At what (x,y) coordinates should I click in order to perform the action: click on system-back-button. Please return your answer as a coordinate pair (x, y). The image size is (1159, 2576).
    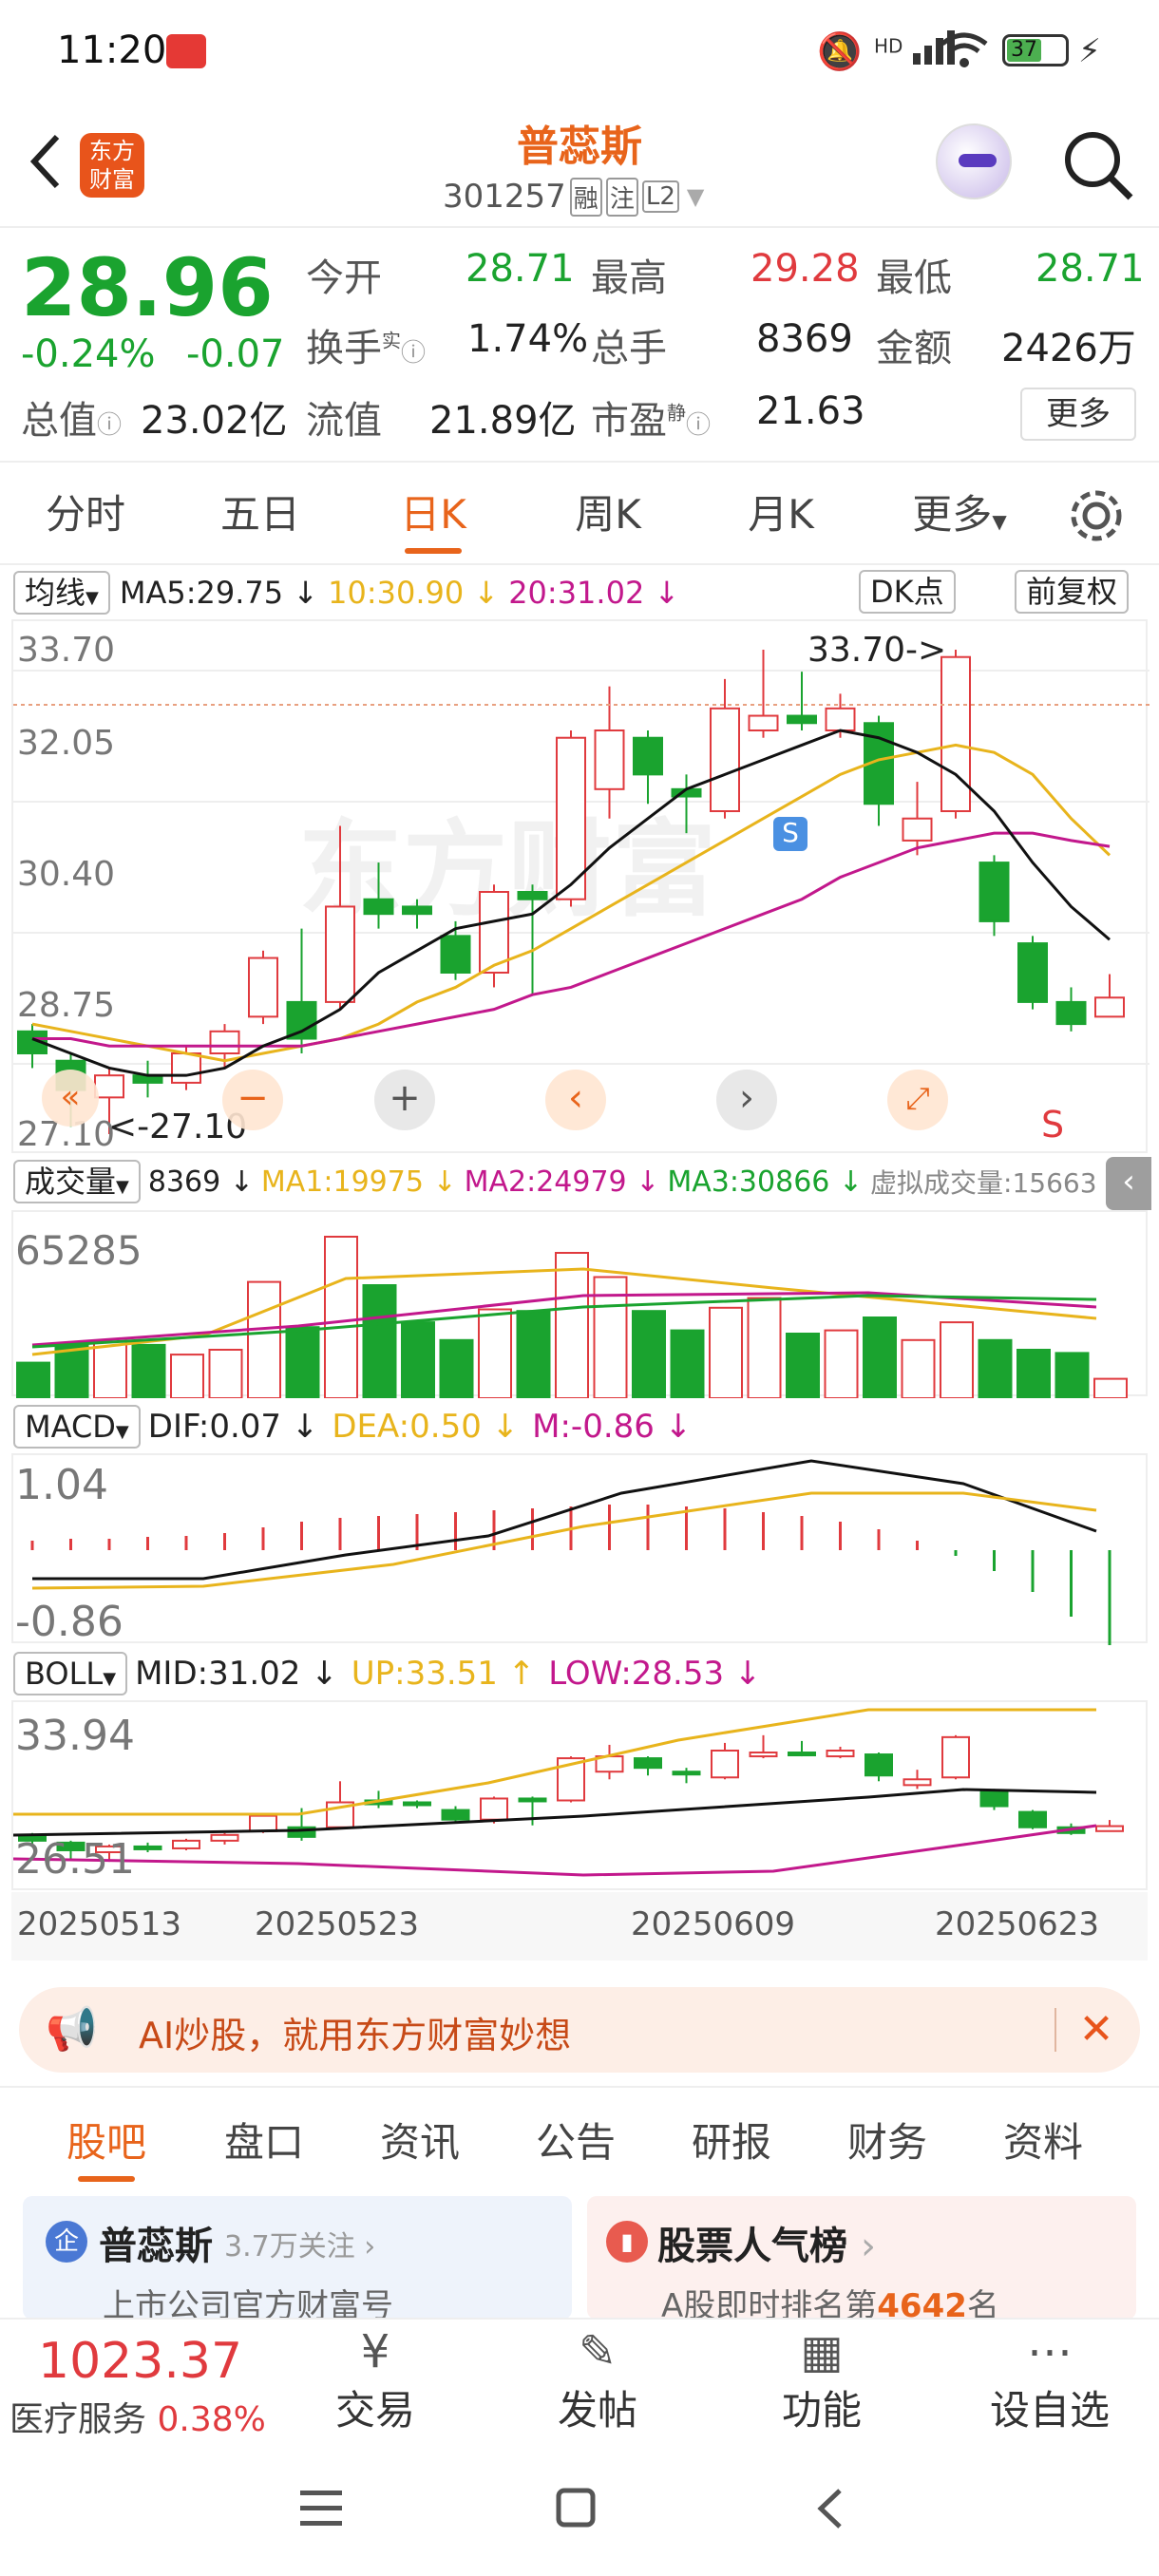
    Looking at the image, I should click on (831, 2508).